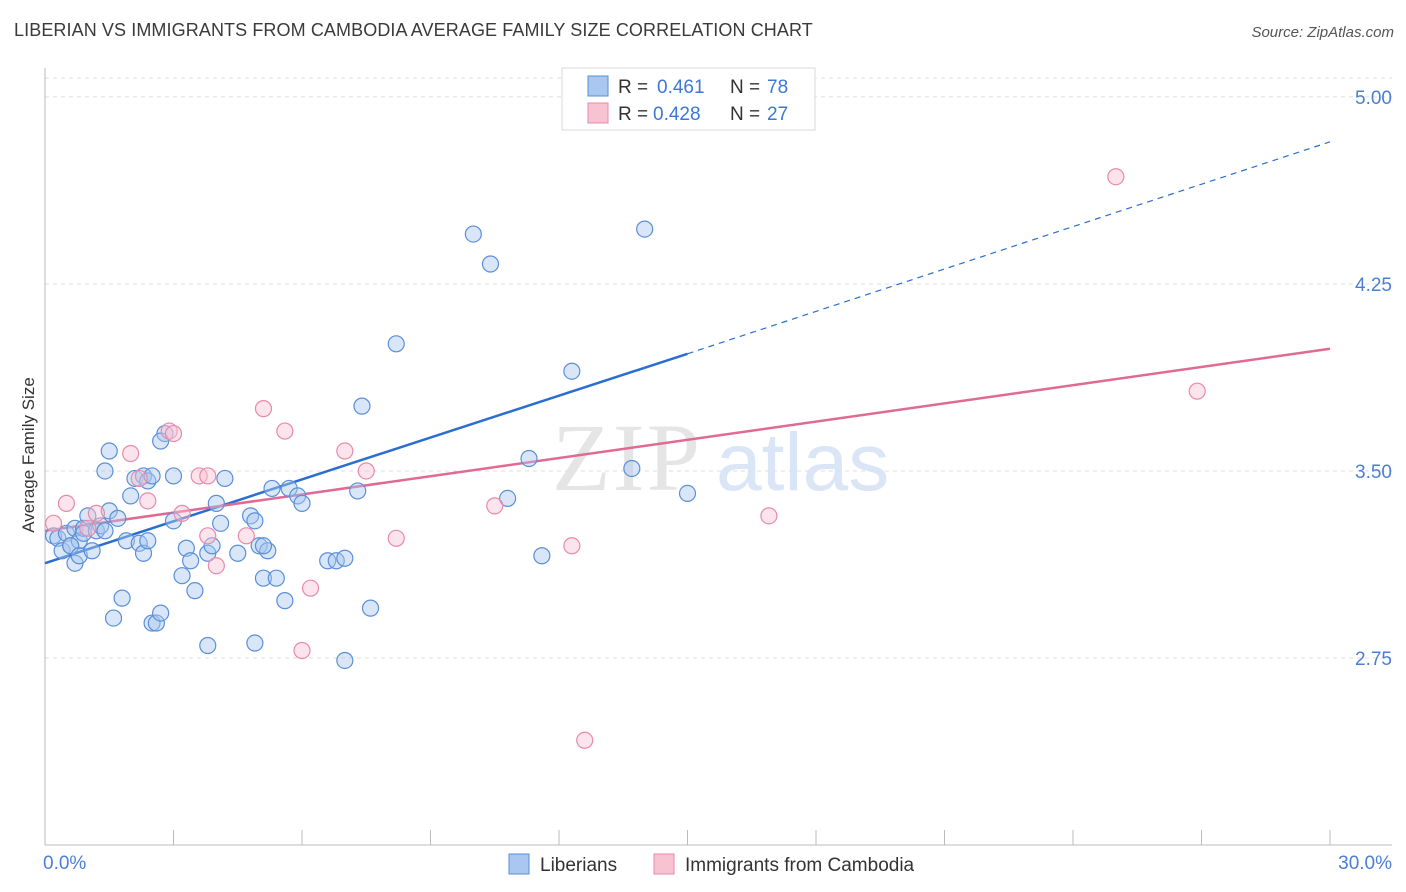 This screenshot has width=1406, height=892. Describe the element at coordinates (627, 457) in the screenshot. I see `watermark-zip: ZIP` at that location.